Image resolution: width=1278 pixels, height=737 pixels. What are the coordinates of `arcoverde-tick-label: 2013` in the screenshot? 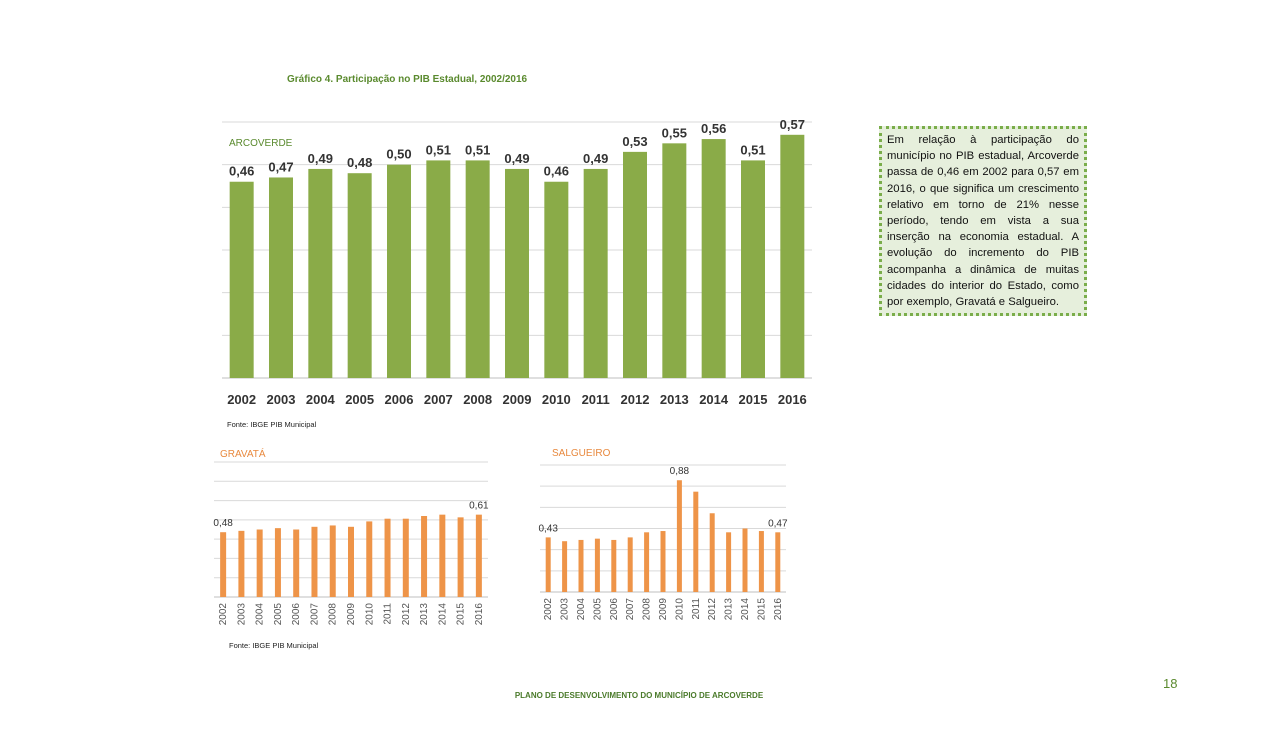 It's located at (674, 399).